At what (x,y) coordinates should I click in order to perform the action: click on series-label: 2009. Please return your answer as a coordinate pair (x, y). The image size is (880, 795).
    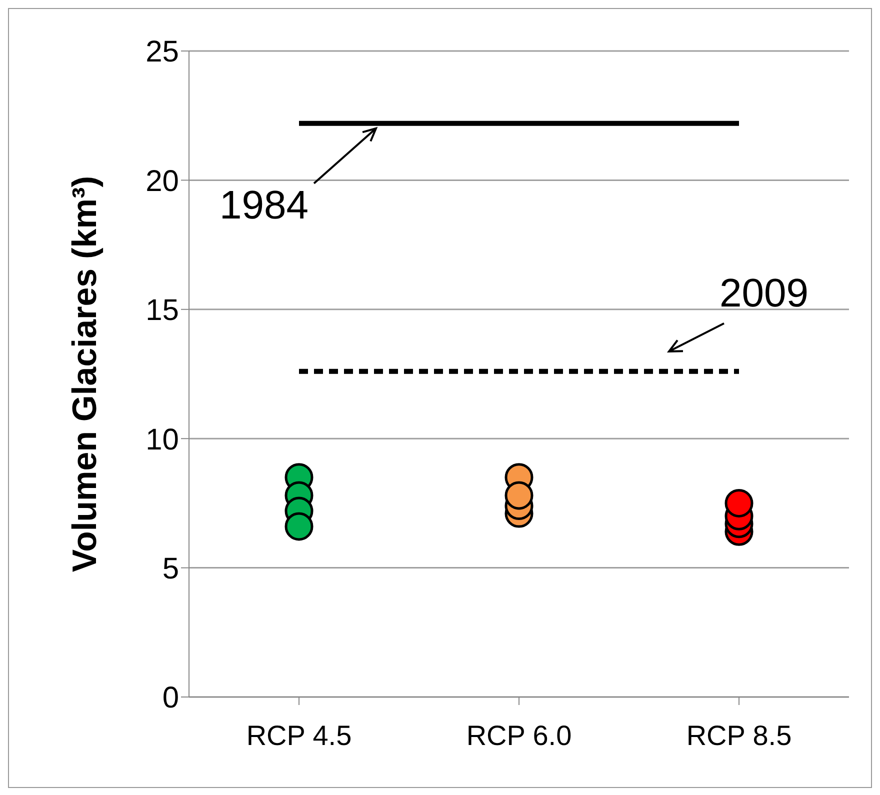
    Looking at the image, I should click on (764, 293).